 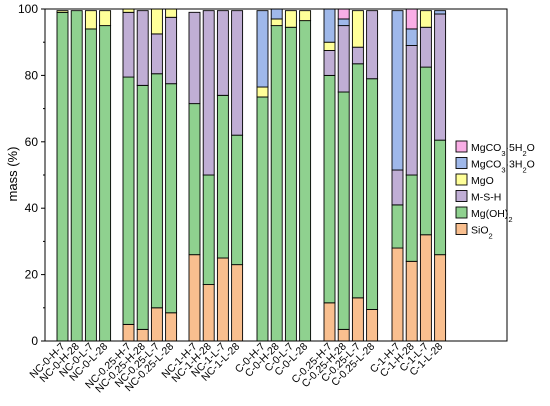 What do you see at coordinates (478, 197) in the screenshot?
I see `legend-item: M-S-H` at bounding box center [478, 197].